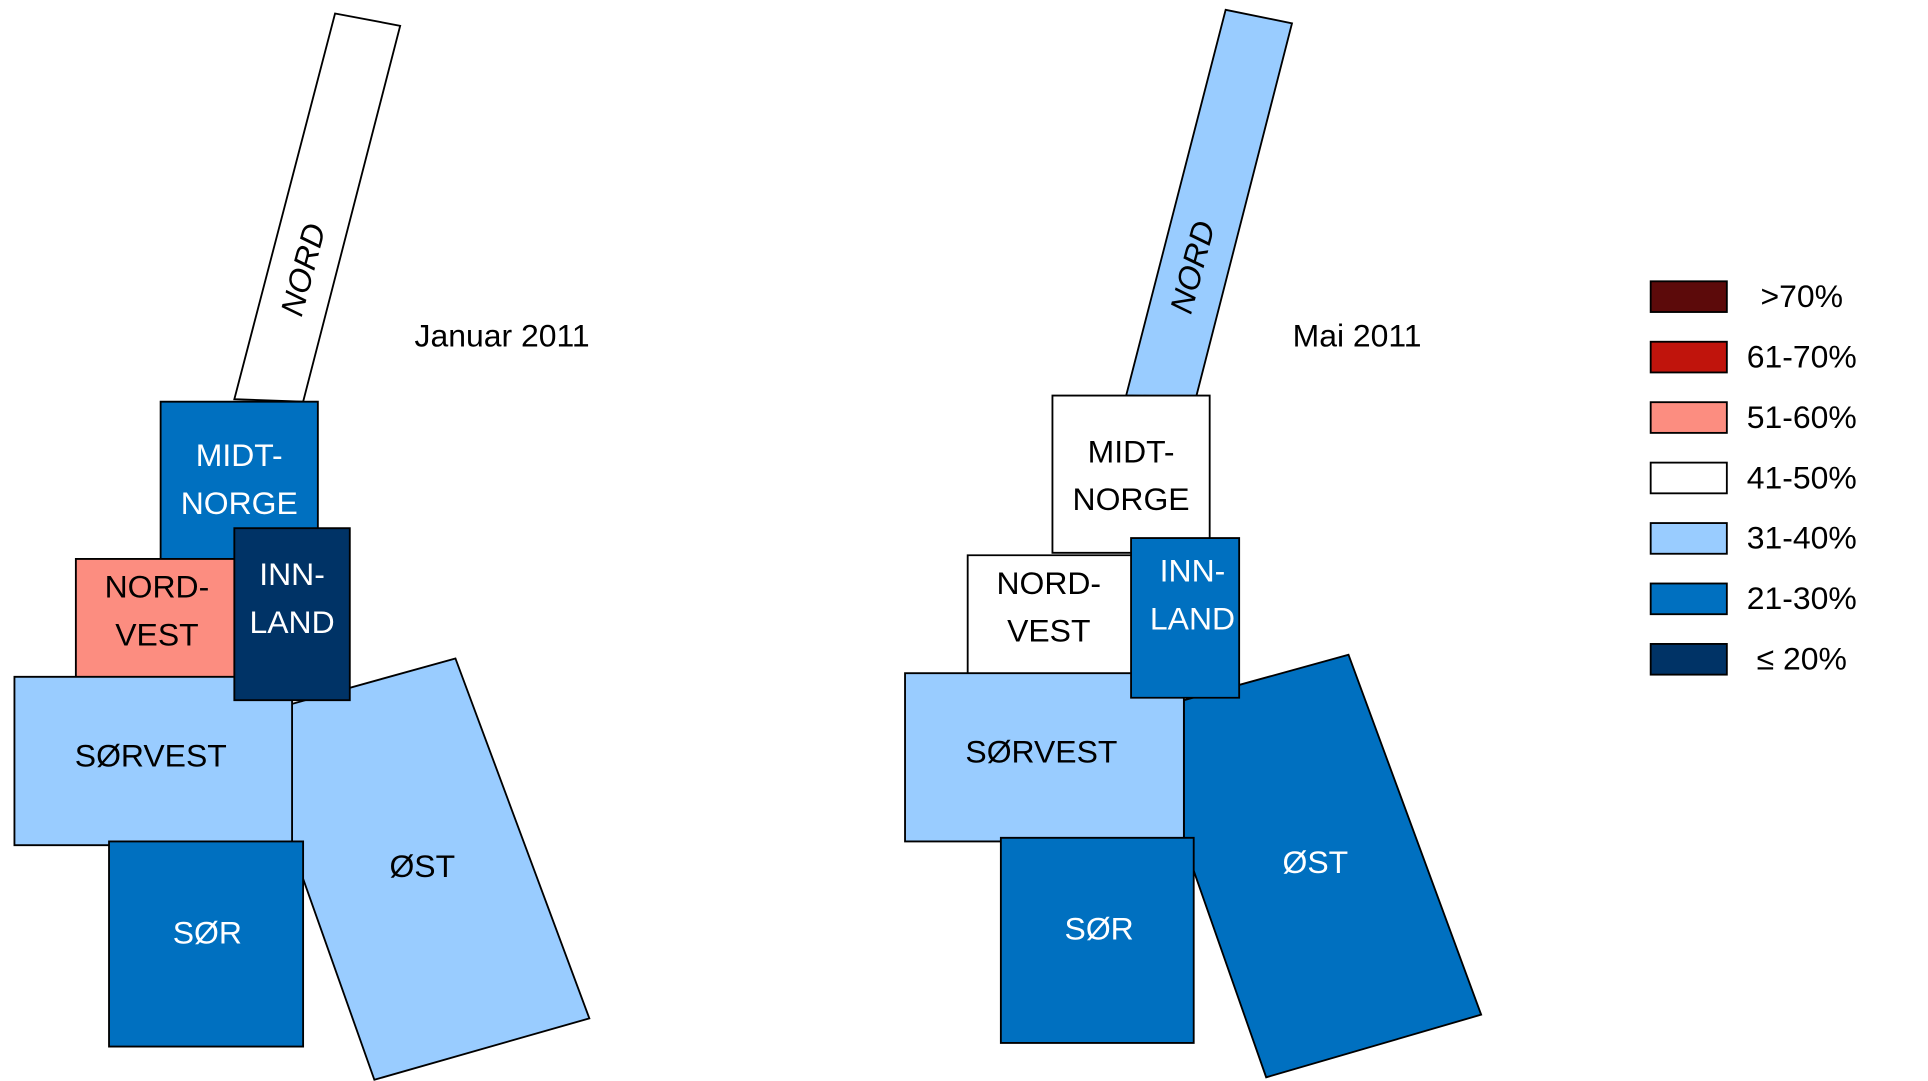 The image size is (1928, 1081). What do you see at coordinates (1802, 538) in the screenshot?
I see `legend-label: 31-40%` at bounding box center [1802, 538].